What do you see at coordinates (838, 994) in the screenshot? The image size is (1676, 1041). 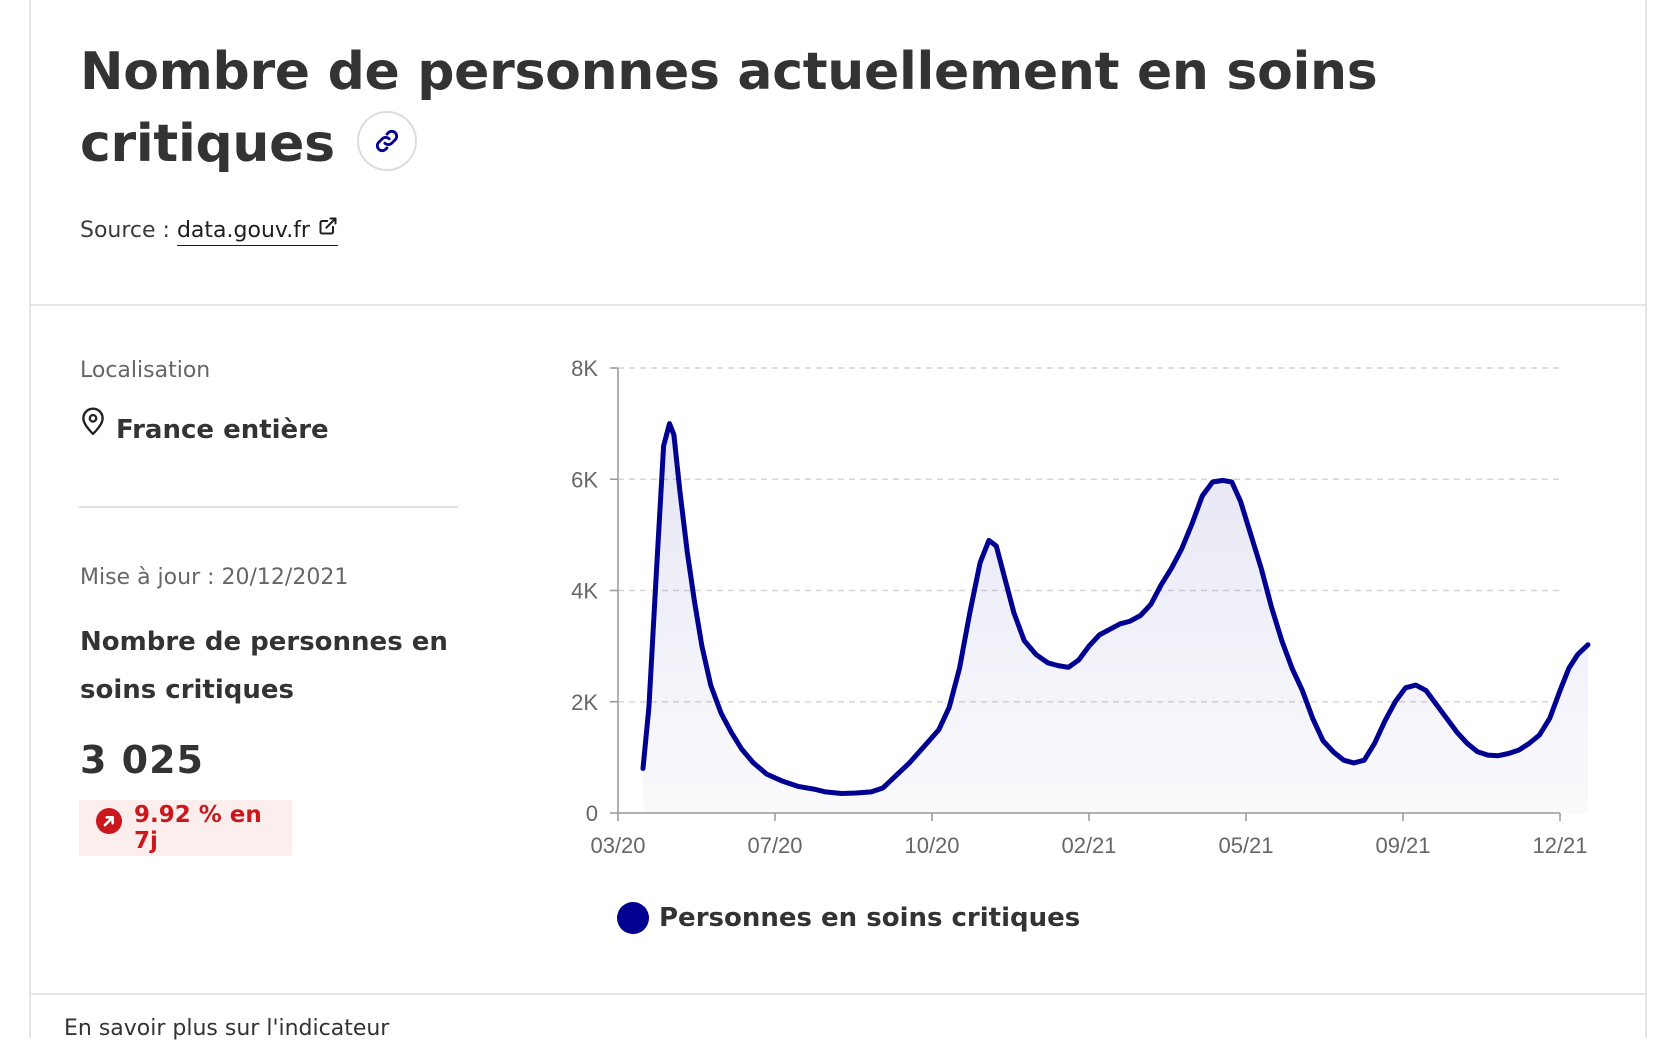 I see `footer-divider` at bounding box center [838, 994].